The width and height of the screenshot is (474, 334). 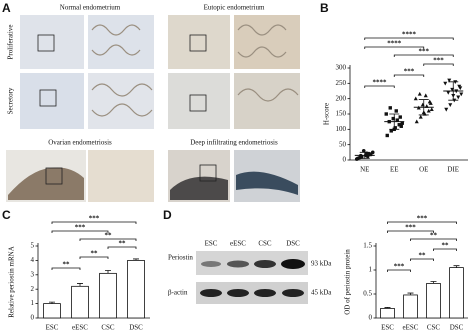 What do you see at coordinates (33, 260) in the screenshot?
I see `y-tick-label: 4` at bounding box center [33, 260].